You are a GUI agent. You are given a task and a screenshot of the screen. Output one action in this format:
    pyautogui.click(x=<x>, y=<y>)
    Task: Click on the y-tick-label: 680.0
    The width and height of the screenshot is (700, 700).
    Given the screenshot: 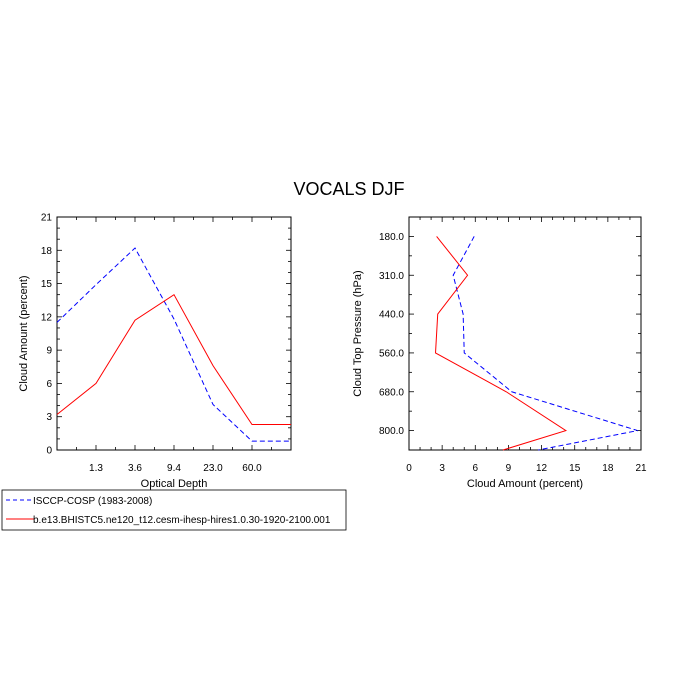 What is the action you would take?
    pyautogui.click(x=391, y=392)
    